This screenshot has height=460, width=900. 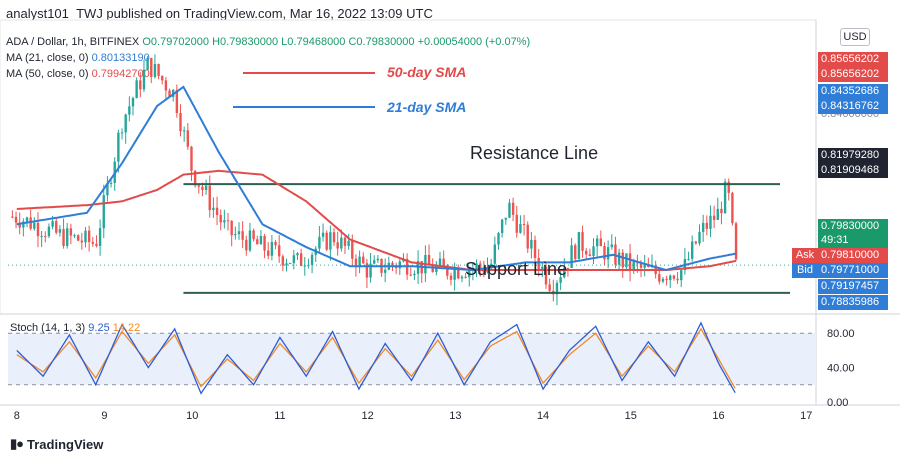 I want to click on ma50-label: MA (50, close, 0), so click(x=47, y=74).